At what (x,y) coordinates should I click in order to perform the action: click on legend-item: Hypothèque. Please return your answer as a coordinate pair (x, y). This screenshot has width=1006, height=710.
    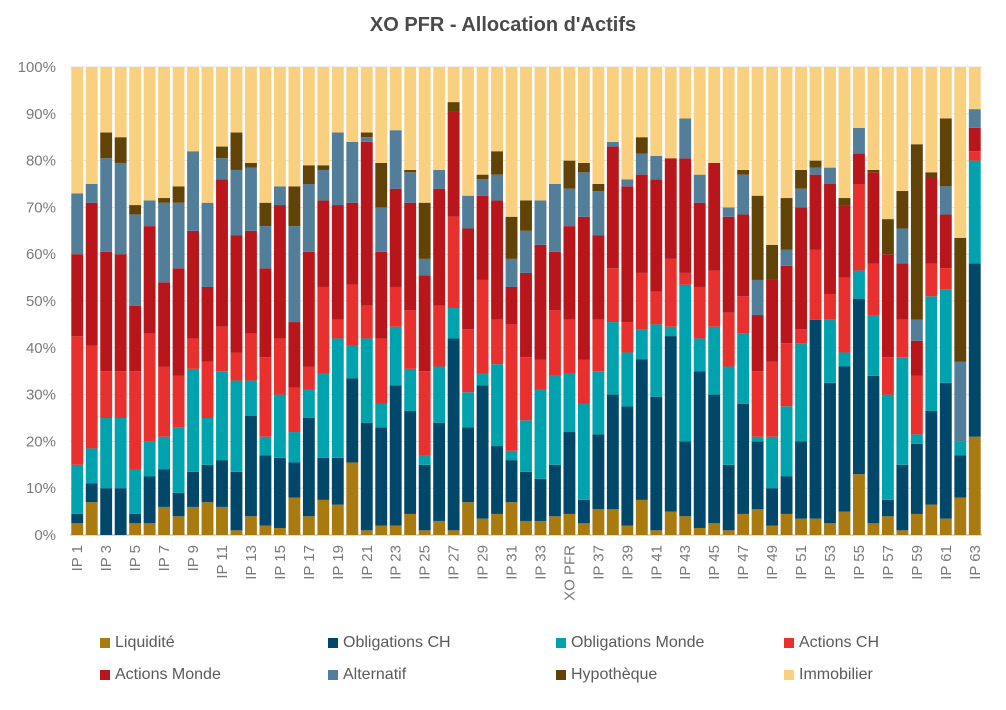
    Looking at the image, I should click on (670, 675).